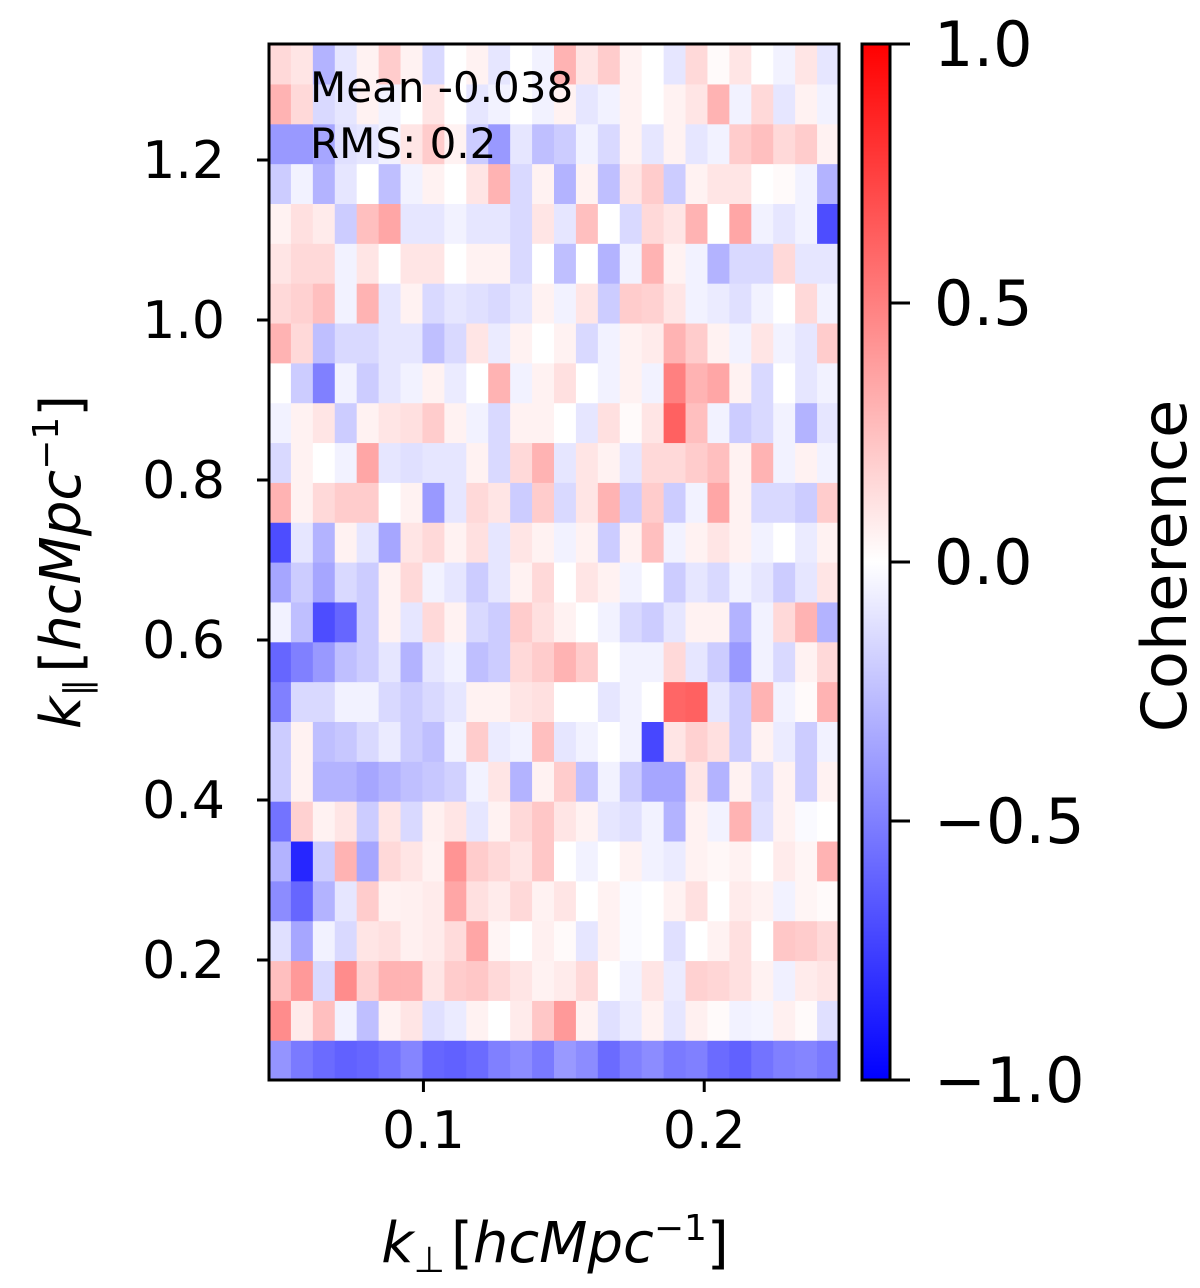  Describe the element at coordinates (441, 87) in the screenshot. I see `mean-annotation: Mean -0.038` at that location.